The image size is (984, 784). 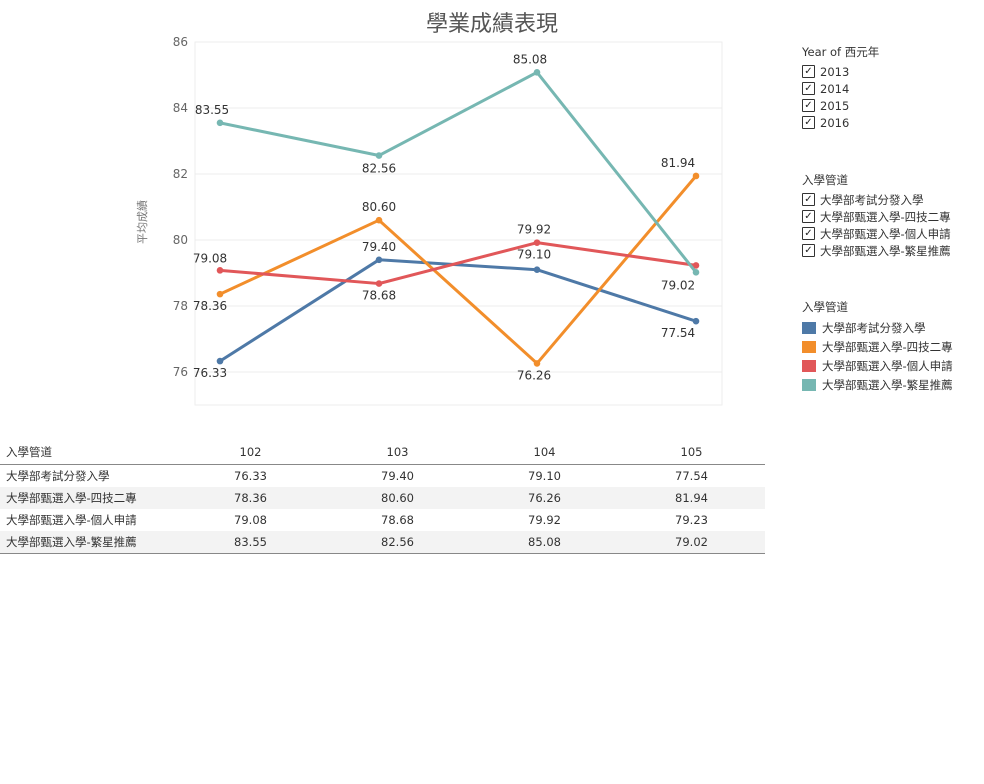 What do you see at coordinates (250, 542) in the screenshot?
I see `table-cell: 83.55` at bounding box center [250, 542].